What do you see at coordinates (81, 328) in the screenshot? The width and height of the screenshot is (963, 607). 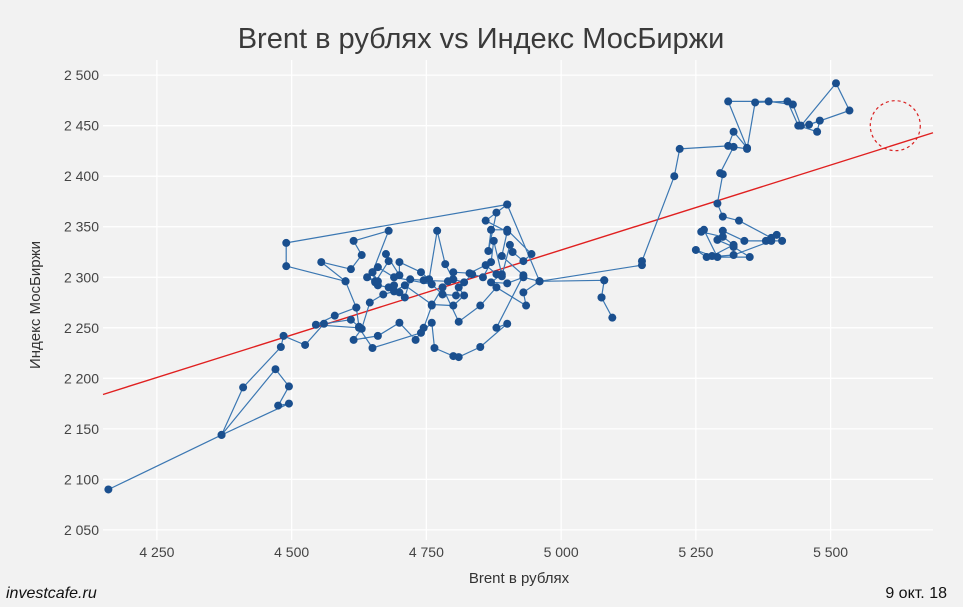 I see `y-tick-label: 2 250` at bounding box center [81, 328].